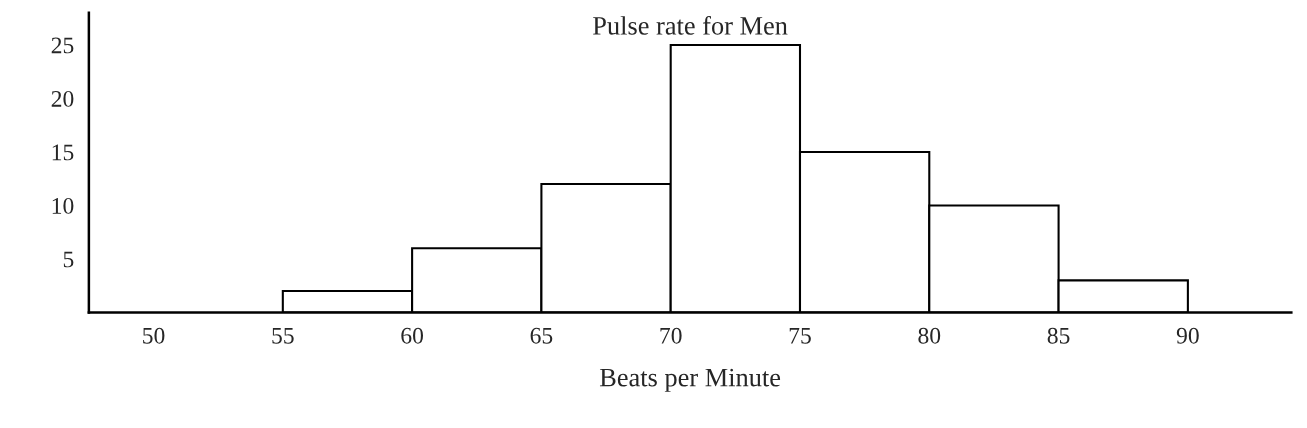  I want to click on y-tick-label: 15, so click(63, 152).